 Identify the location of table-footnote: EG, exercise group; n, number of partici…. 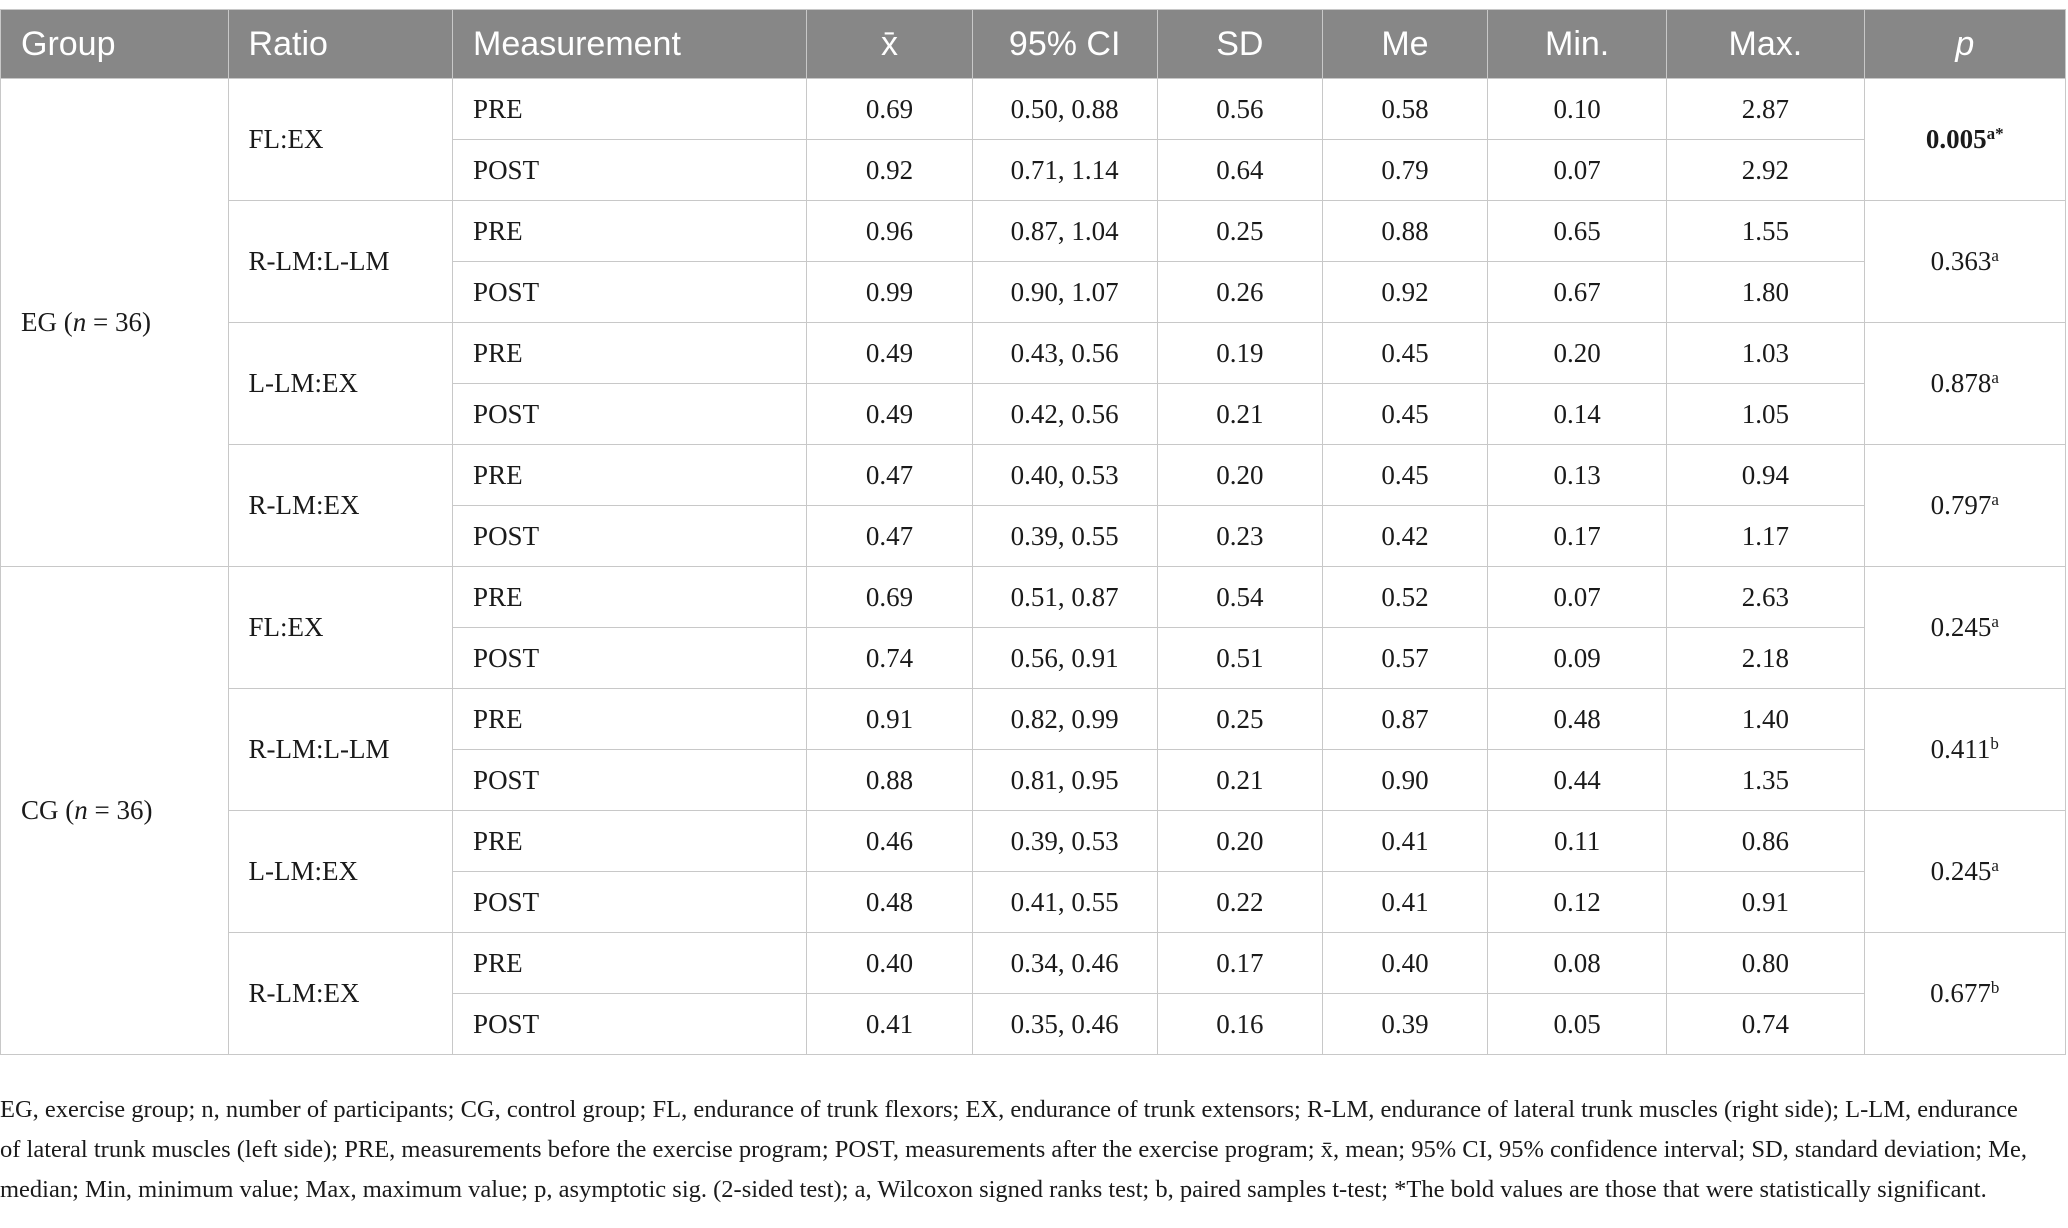
(1013, 1149).